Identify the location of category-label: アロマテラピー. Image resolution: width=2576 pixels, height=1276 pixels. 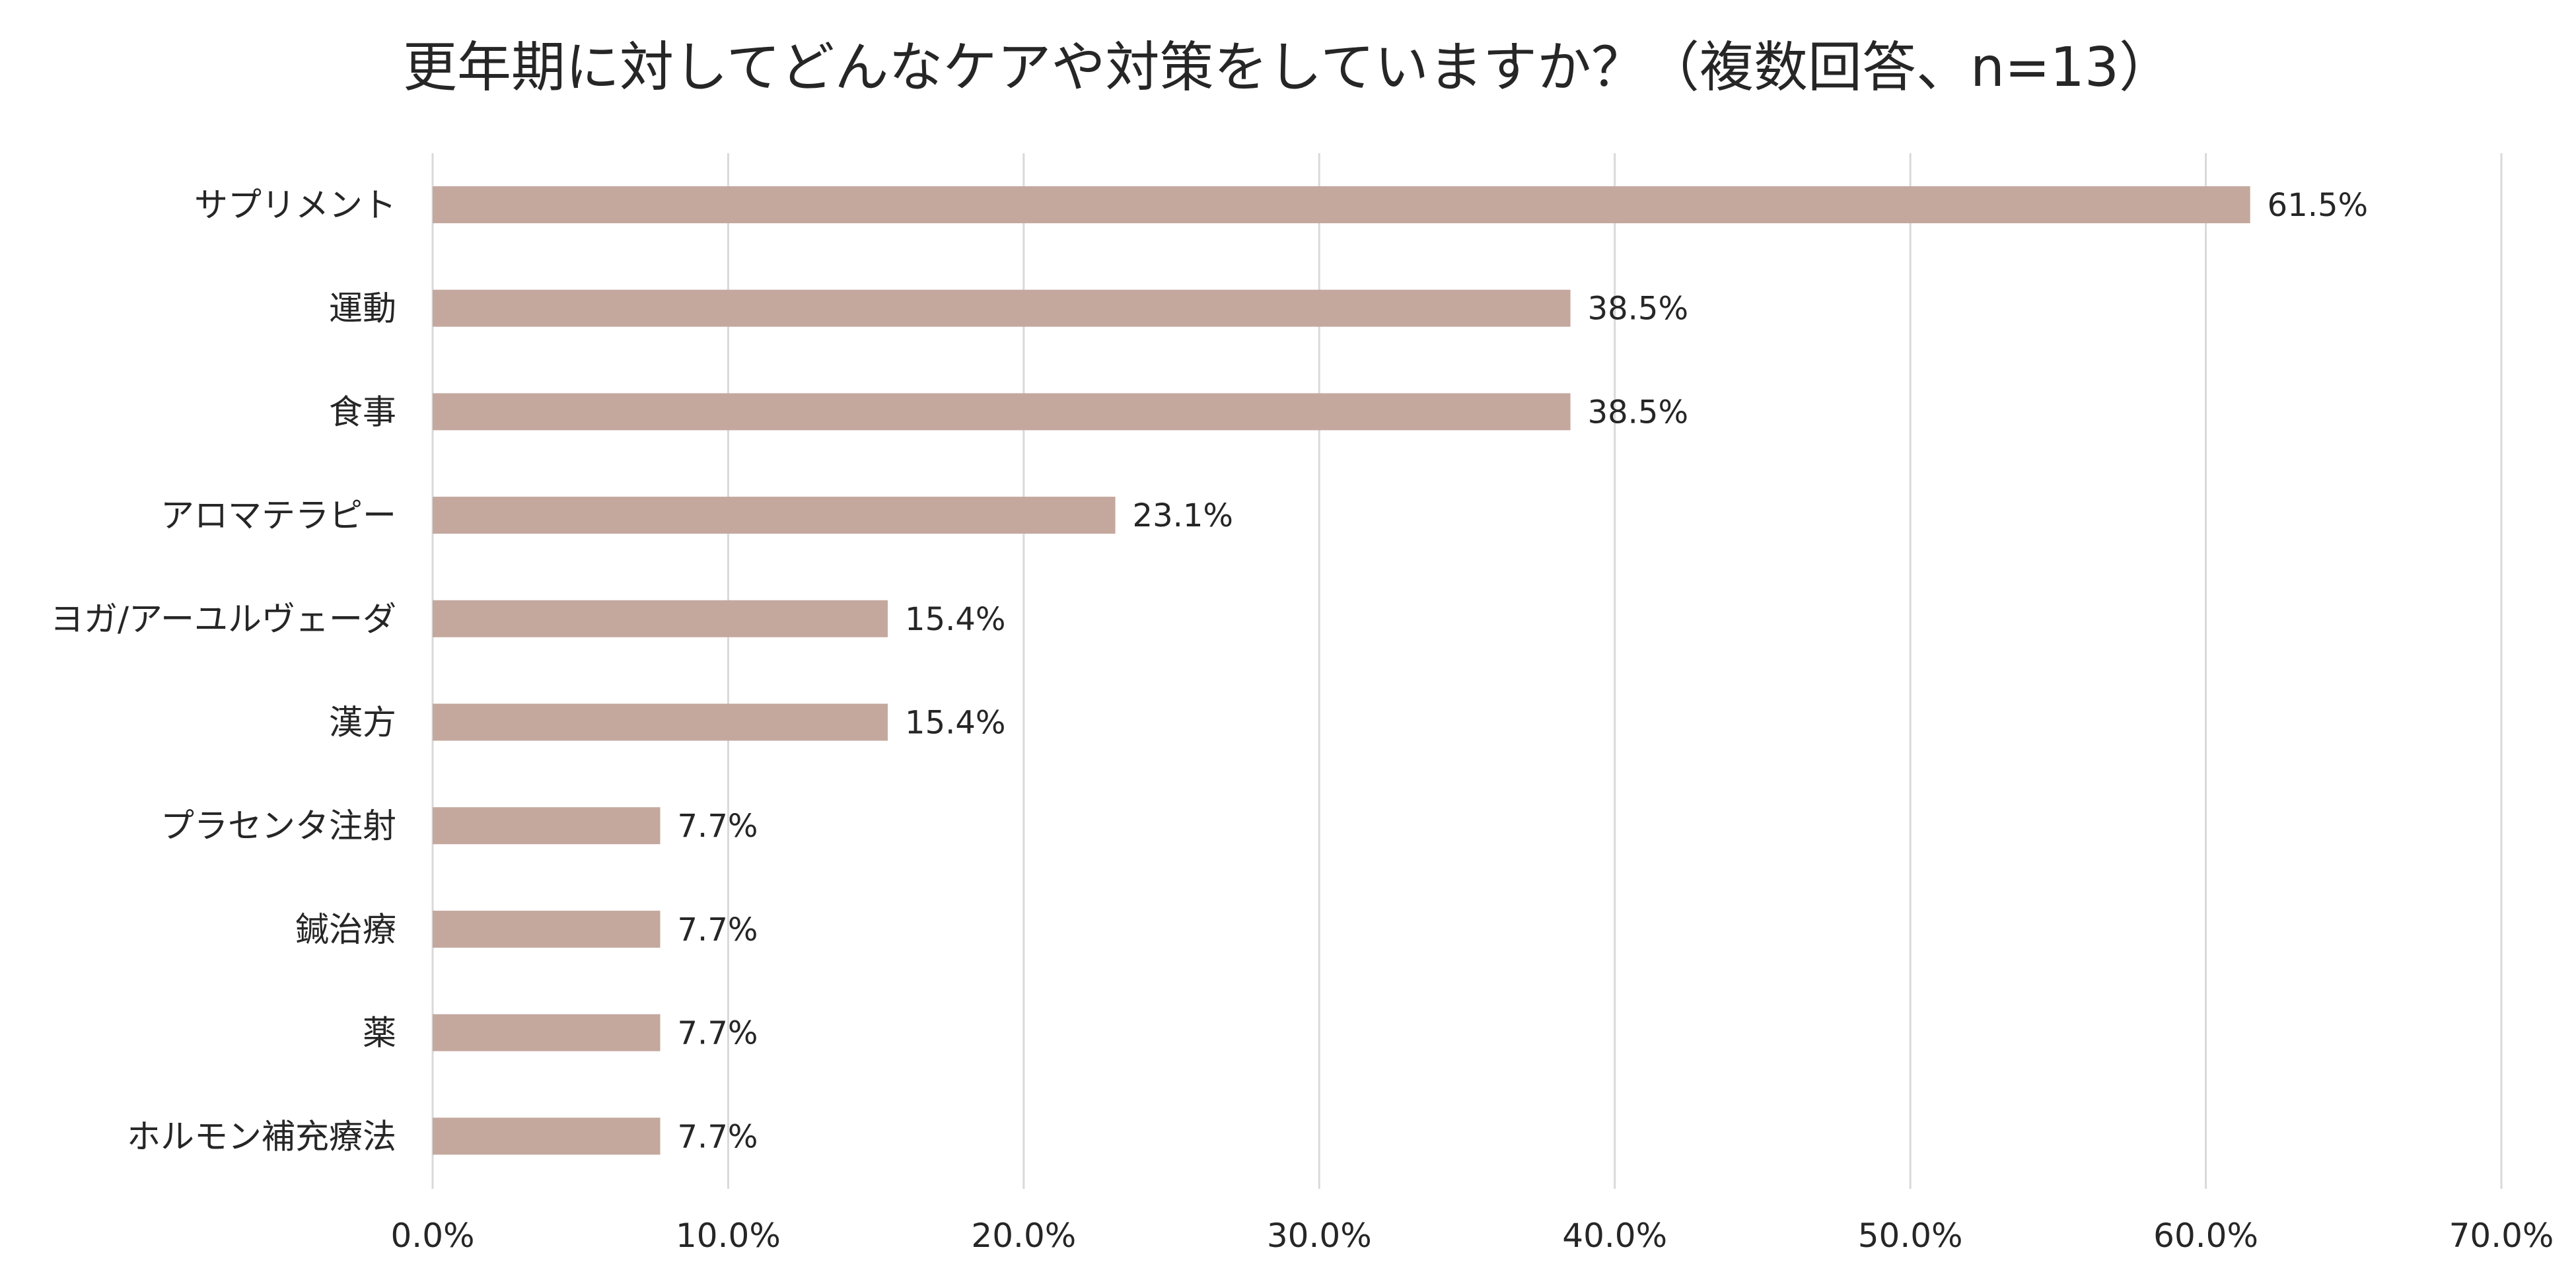
(278, 516).